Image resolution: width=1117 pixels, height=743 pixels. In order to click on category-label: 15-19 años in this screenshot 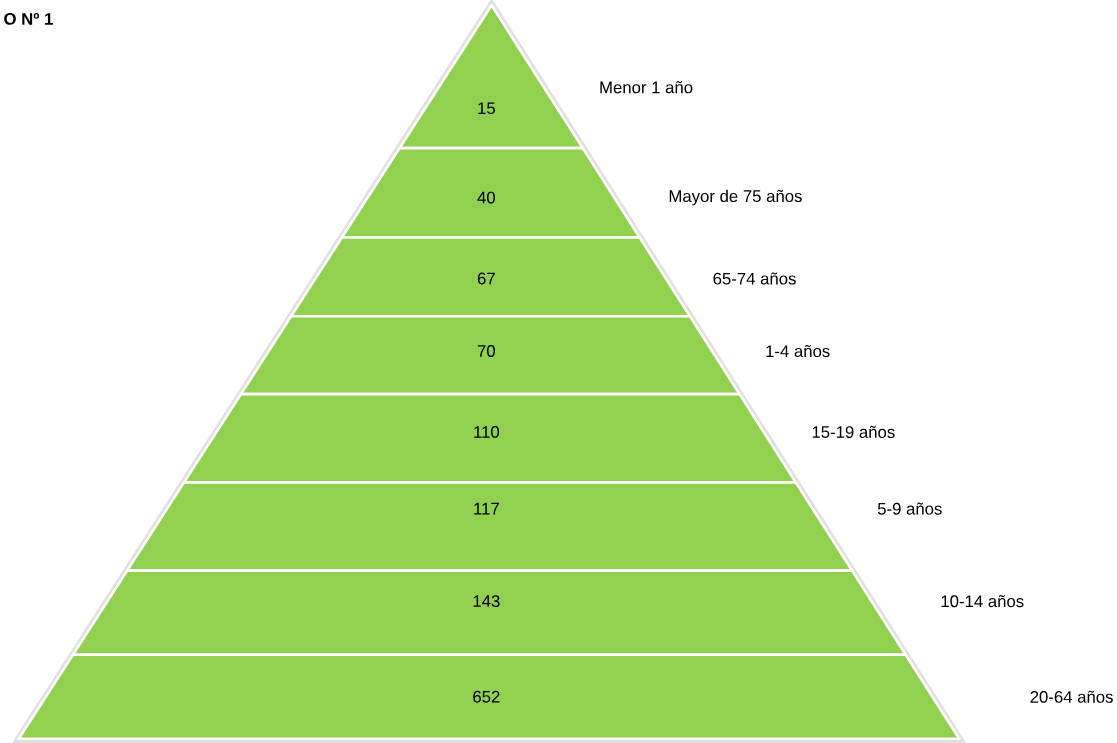, I will do `click(853, 432)`.